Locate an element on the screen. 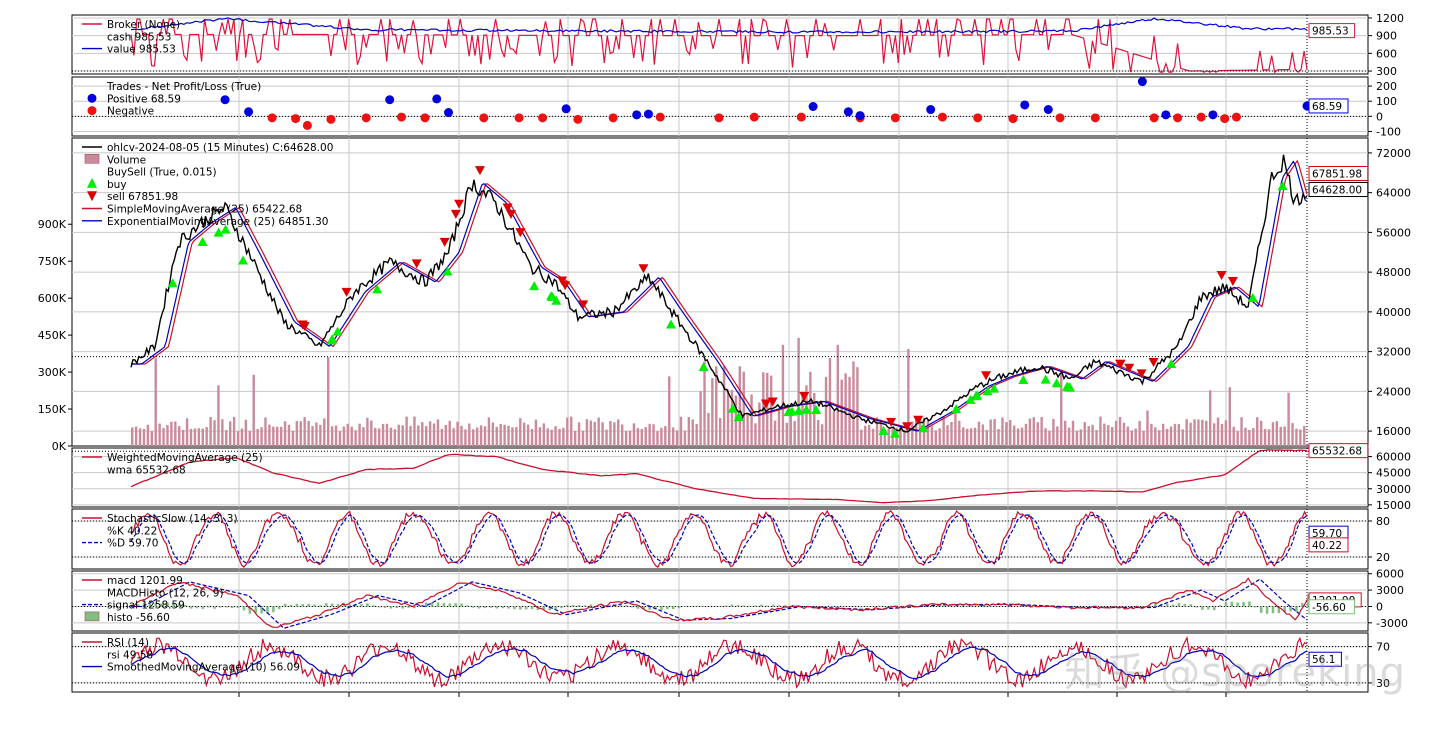 This screenshot has width=1440, height=729. sell-marker is located at coordinates (1141, 374).